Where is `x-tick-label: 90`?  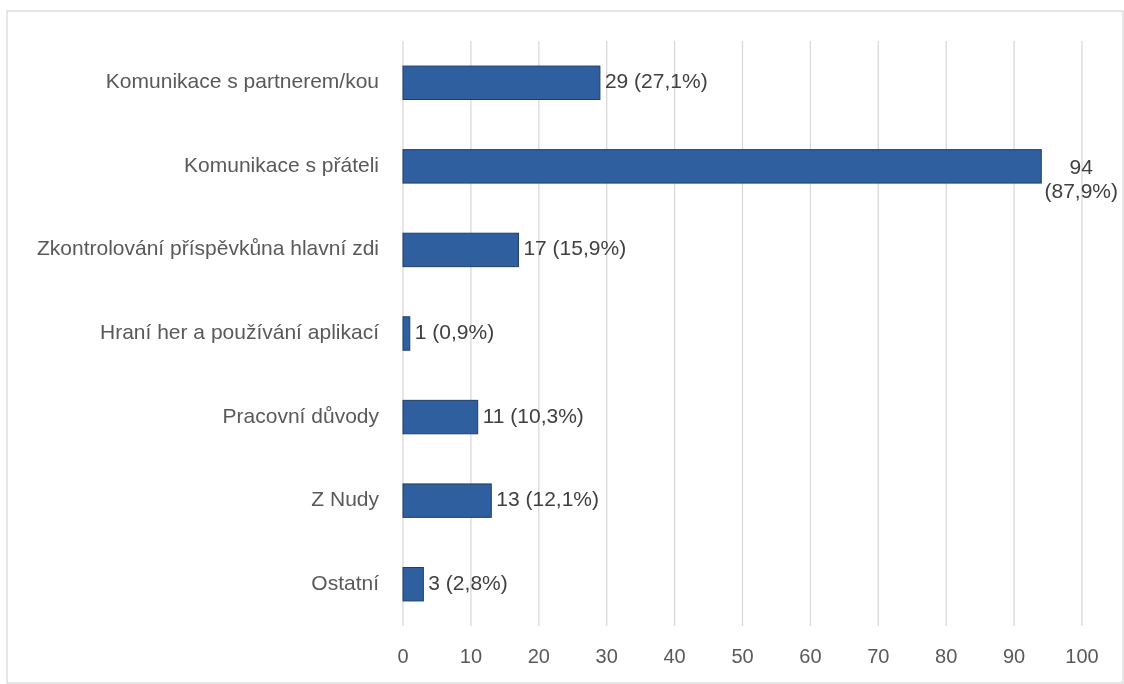
x-tick-label: 90 is located at coordinates (1014, 656).